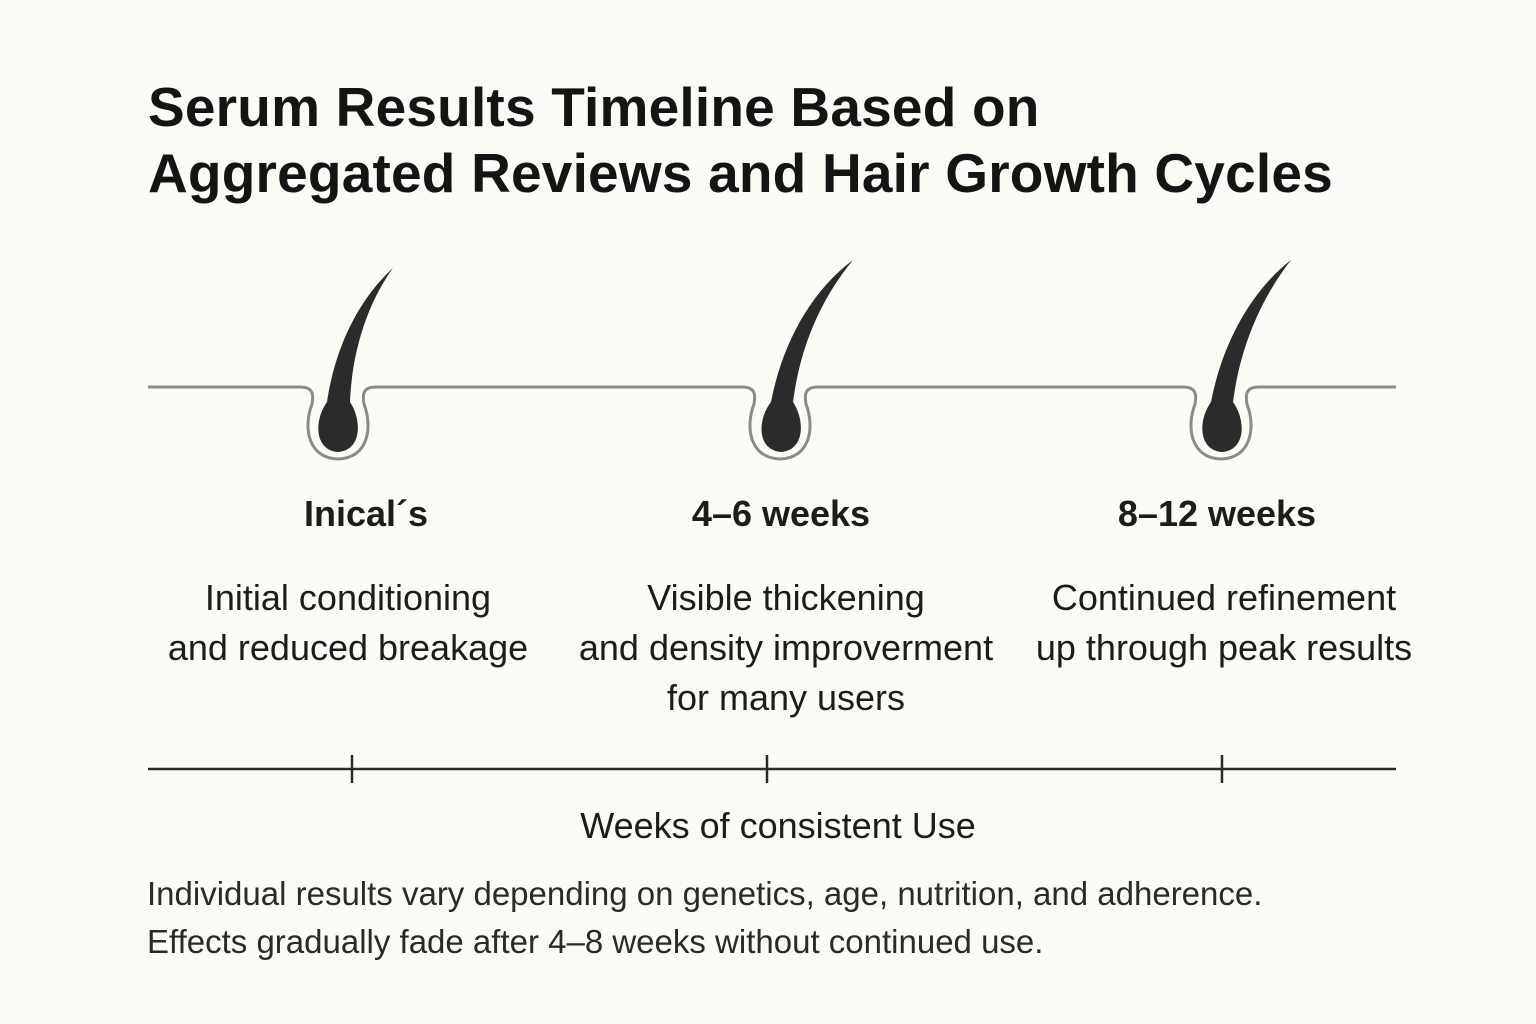  Describe the element at coordinates (366, 513) in the screenshot. I see `stage-label: Inical´s` at that location.